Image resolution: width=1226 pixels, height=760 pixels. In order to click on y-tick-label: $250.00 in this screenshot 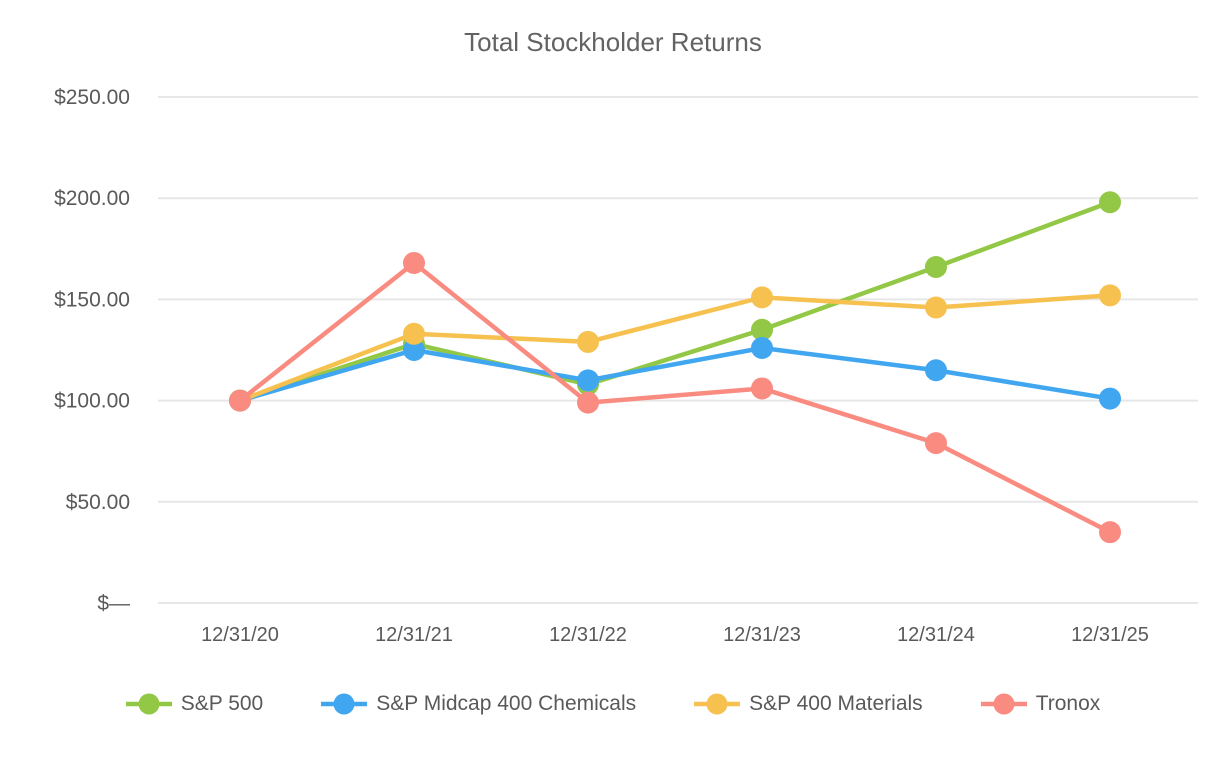, I will do `click(92, 97)`.